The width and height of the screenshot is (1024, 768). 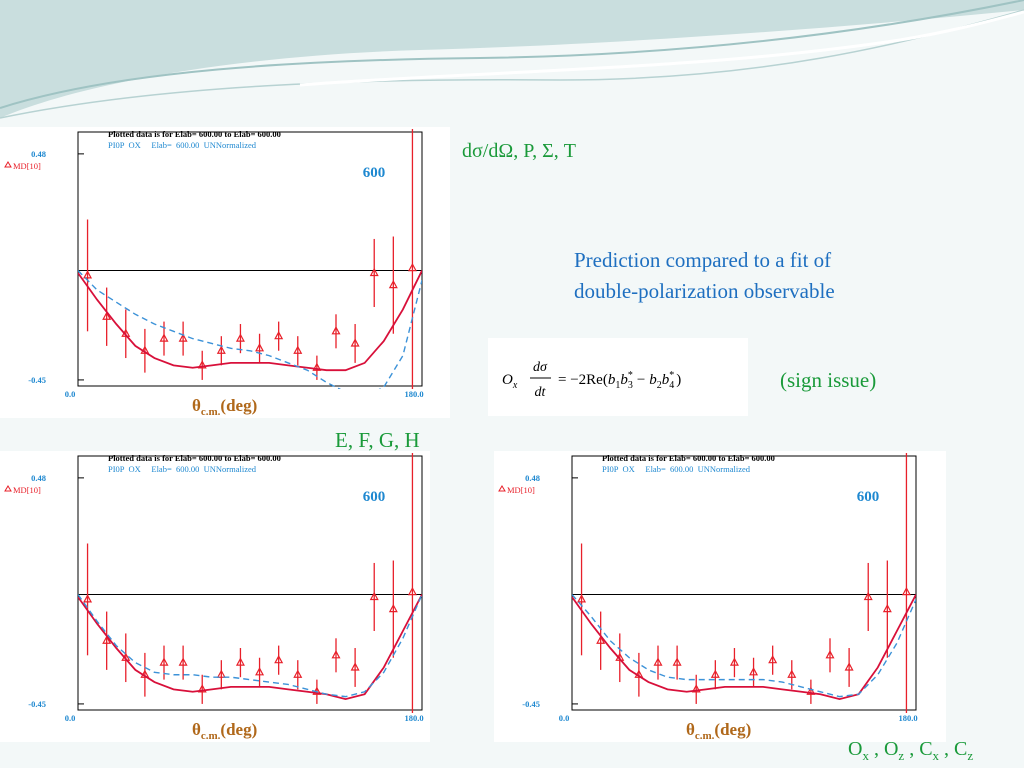 I want to click on heading: dσ/dΩ, P, Σ, T, so click(x=519, y=151).